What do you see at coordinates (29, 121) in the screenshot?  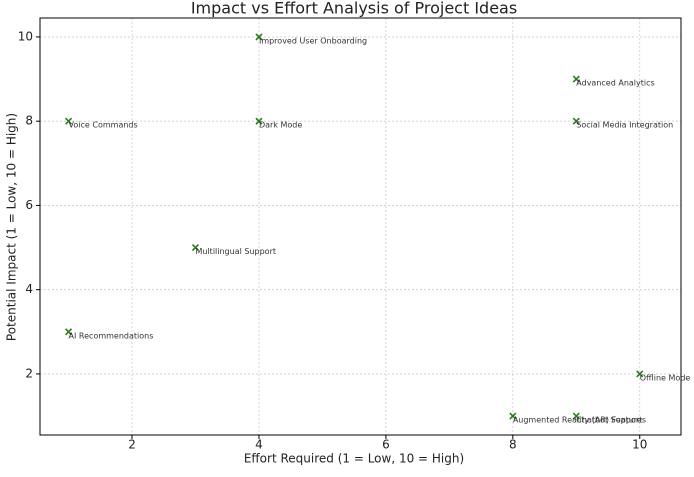 I see `y-tick-label: 8` at bounding box center [29, 121].